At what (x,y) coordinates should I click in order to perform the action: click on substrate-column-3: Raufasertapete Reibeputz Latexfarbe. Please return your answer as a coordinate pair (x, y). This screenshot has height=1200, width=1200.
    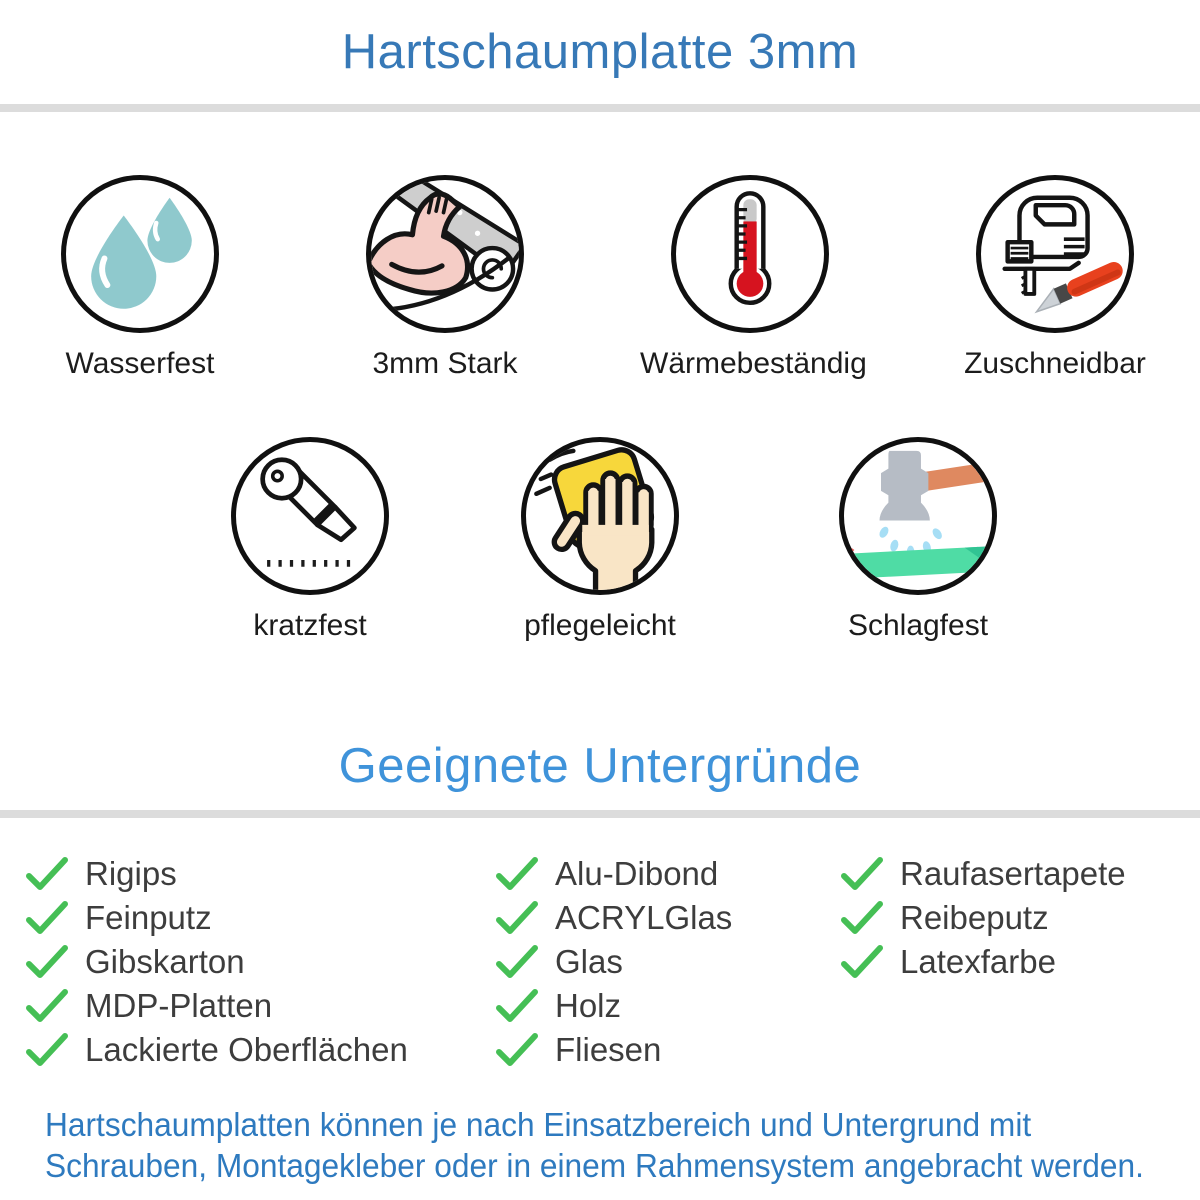
    Looking at the image, I should click on (983, 918).